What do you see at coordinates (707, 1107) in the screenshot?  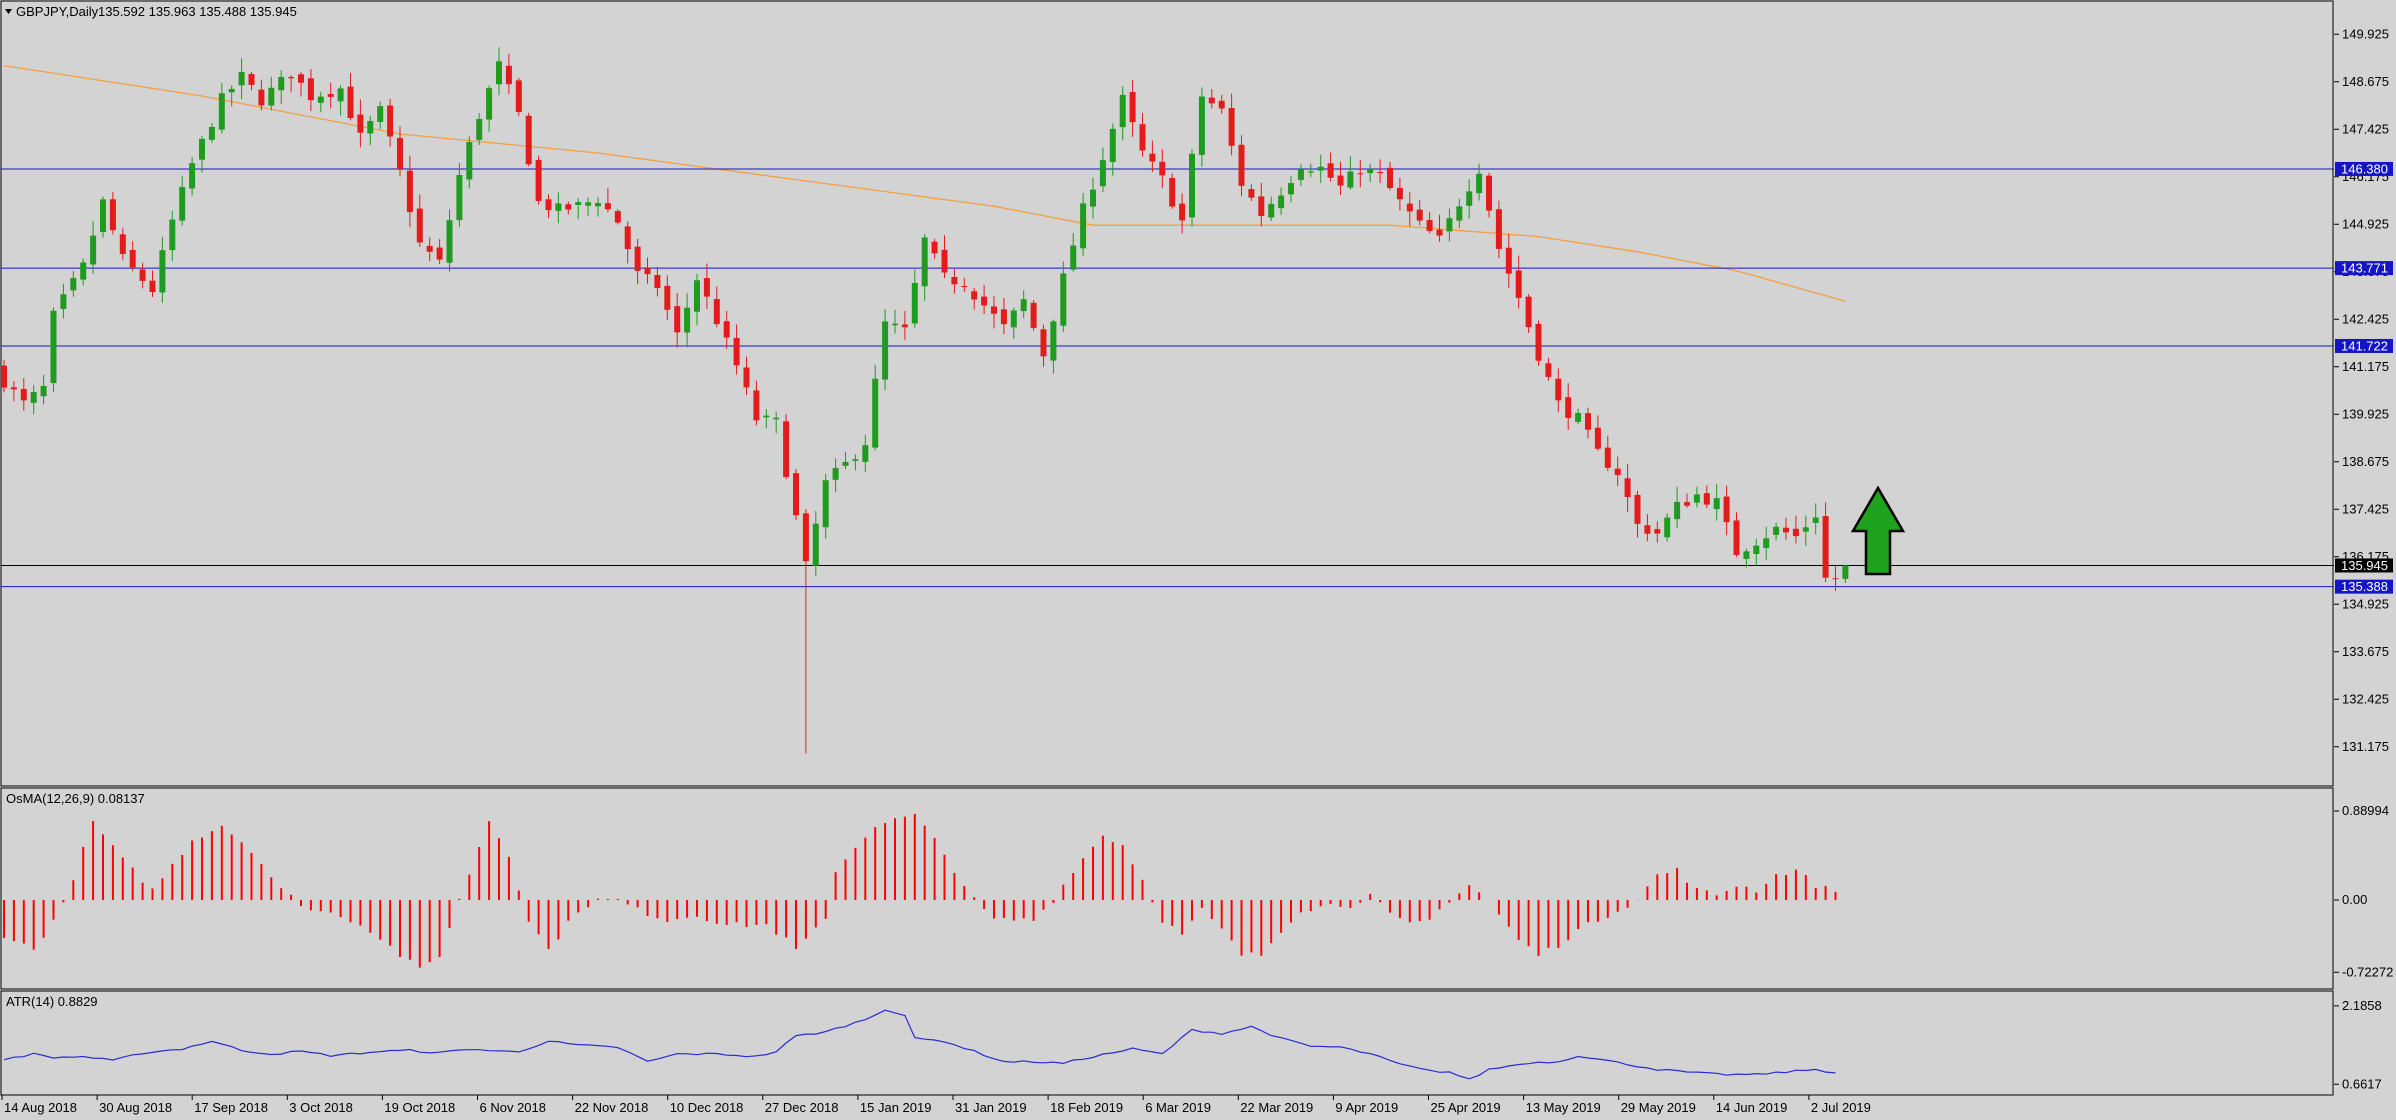 I see `time-tick-label: 10 Dec 2018` at bounding box center [707, 1107].